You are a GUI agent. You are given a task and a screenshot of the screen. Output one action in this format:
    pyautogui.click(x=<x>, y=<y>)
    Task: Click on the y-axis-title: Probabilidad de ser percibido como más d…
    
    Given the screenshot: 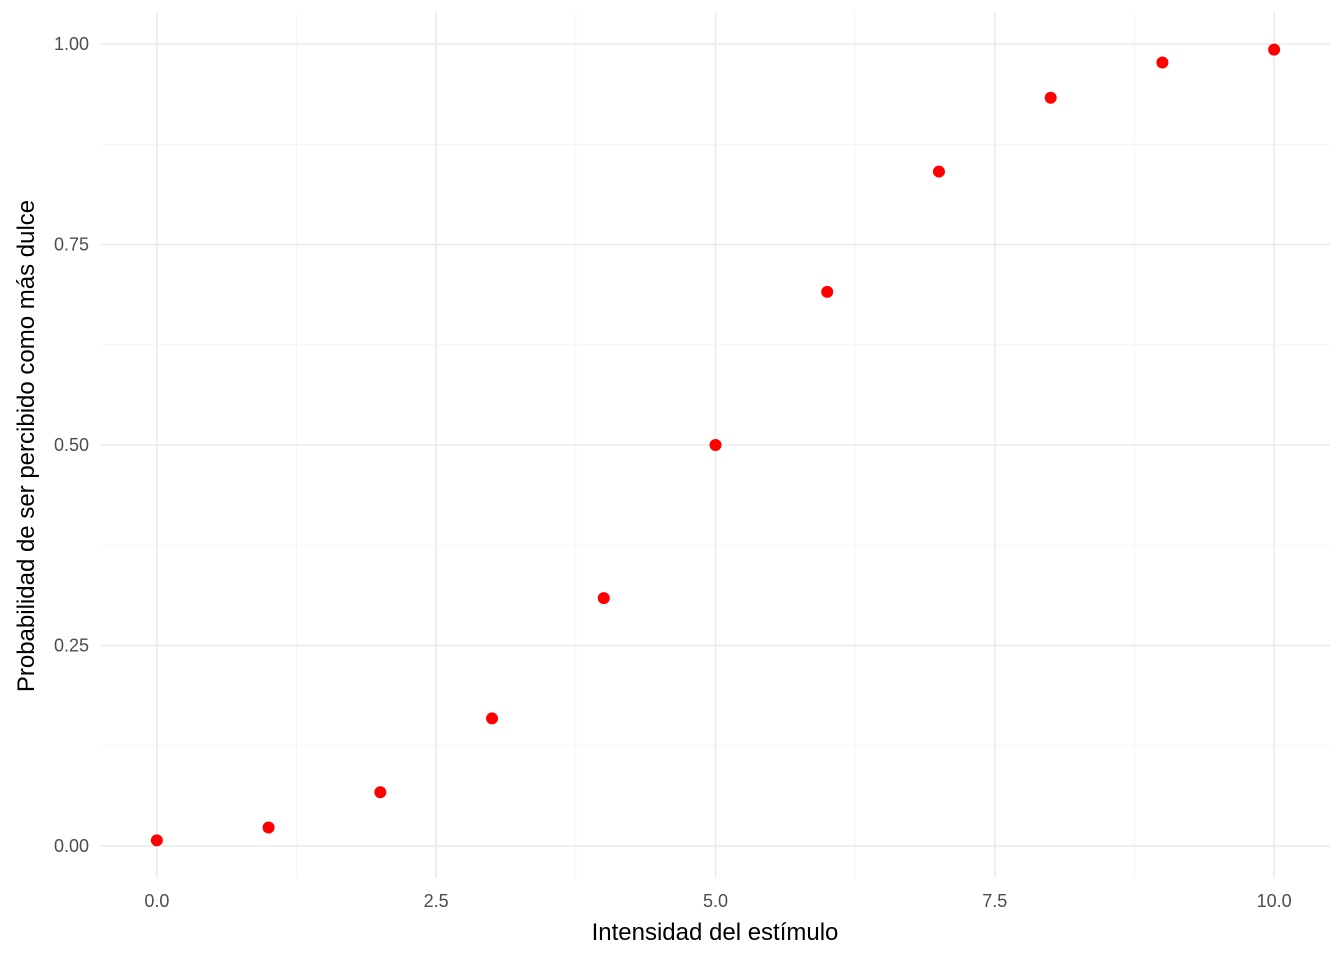 What is the action you would take?
    pyautogui.click(x=26, y=446)
    